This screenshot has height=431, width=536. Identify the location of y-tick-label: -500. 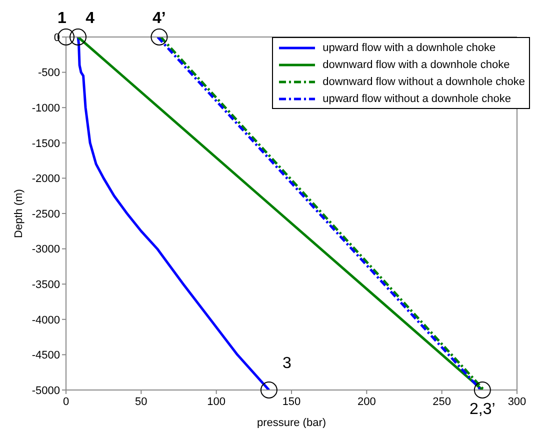
(49, 73).